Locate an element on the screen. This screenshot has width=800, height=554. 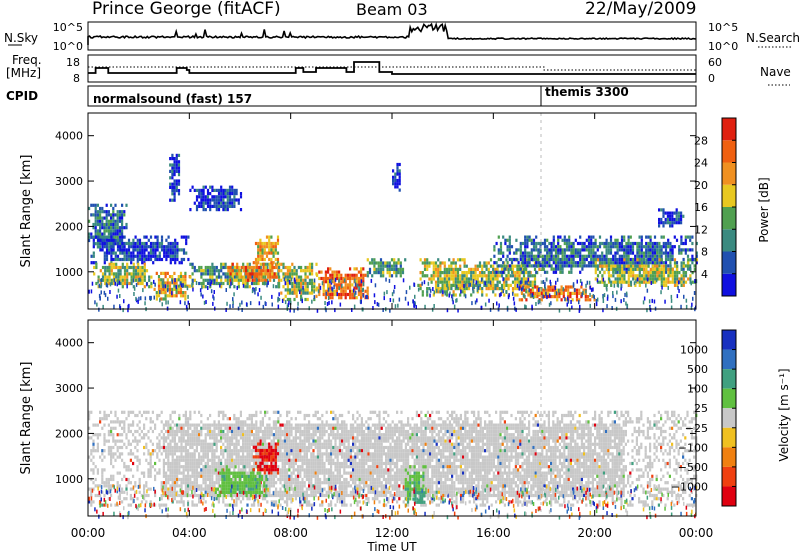
freq-unit: [MHz] is located at coordinates (23, 73).